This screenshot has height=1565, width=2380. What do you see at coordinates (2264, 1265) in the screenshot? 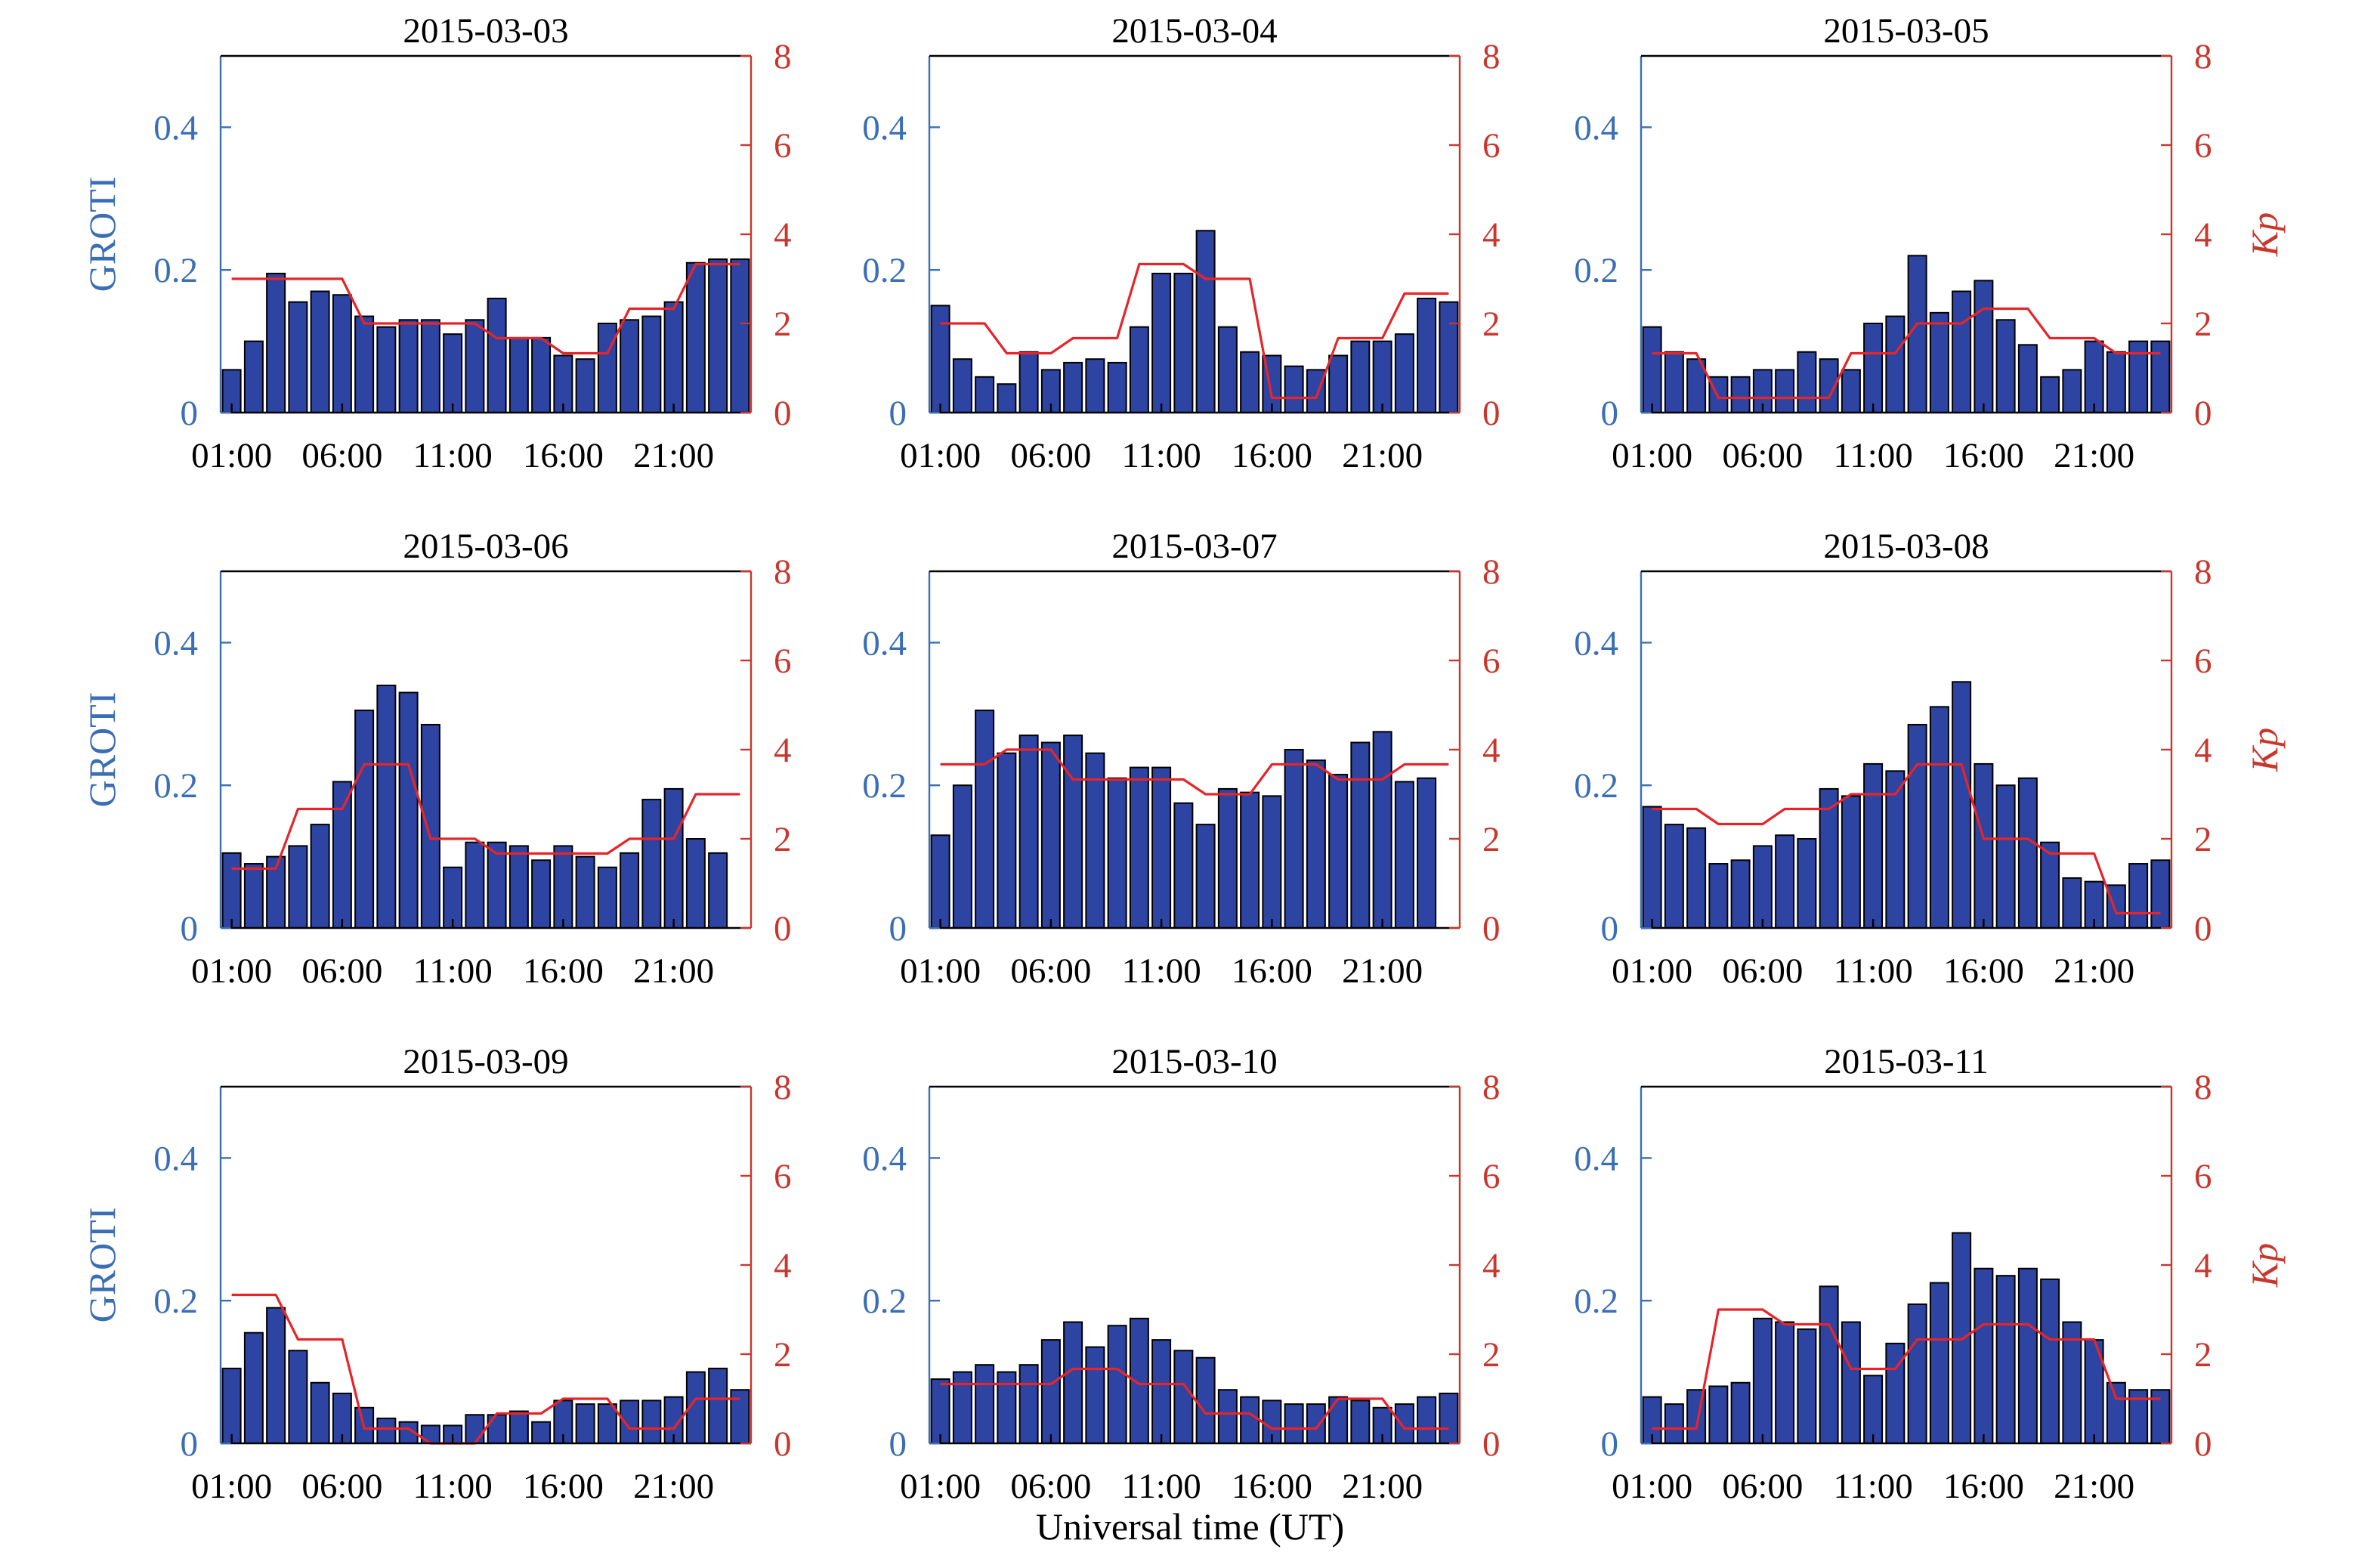
I see `y-axis-label-kp: Kp` at bounding box center [2264, 1265].